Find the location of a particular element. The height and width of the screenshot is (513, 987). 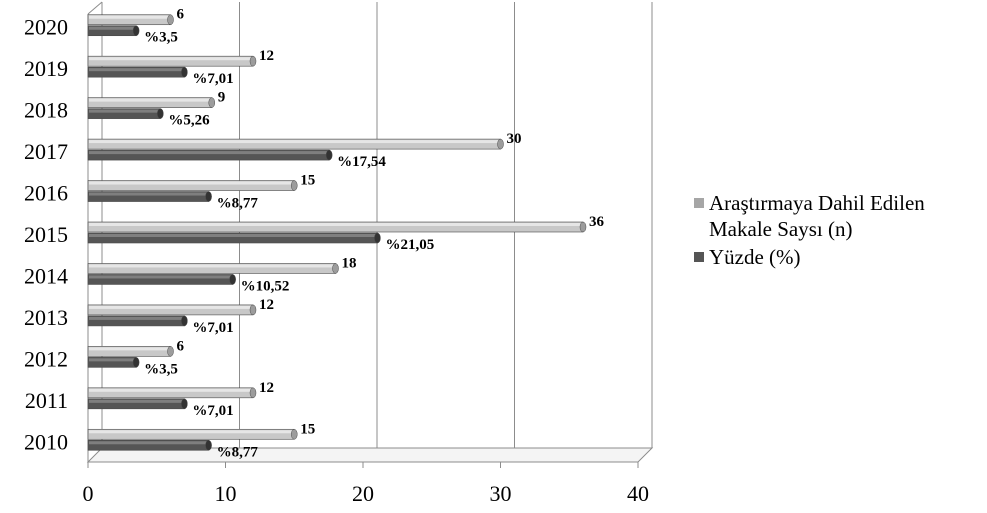

bar-cap-count-2016 is located at coordinates (294, 185).